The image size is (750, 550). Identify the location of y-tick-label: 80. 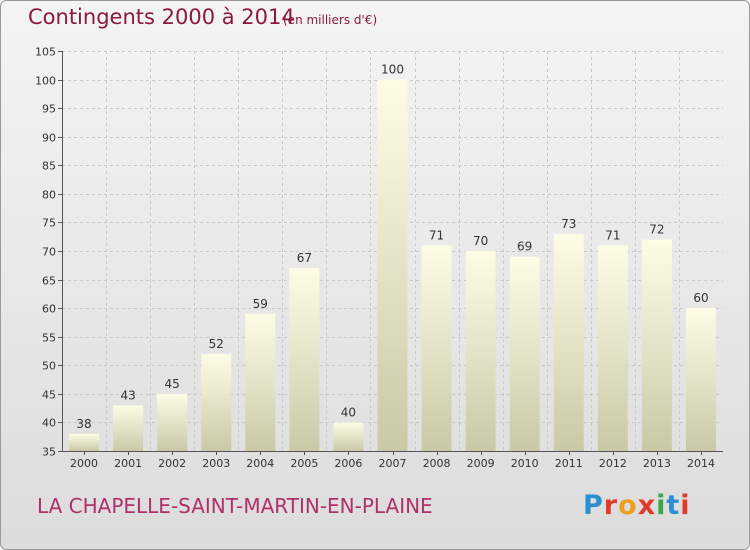
(49, 195).